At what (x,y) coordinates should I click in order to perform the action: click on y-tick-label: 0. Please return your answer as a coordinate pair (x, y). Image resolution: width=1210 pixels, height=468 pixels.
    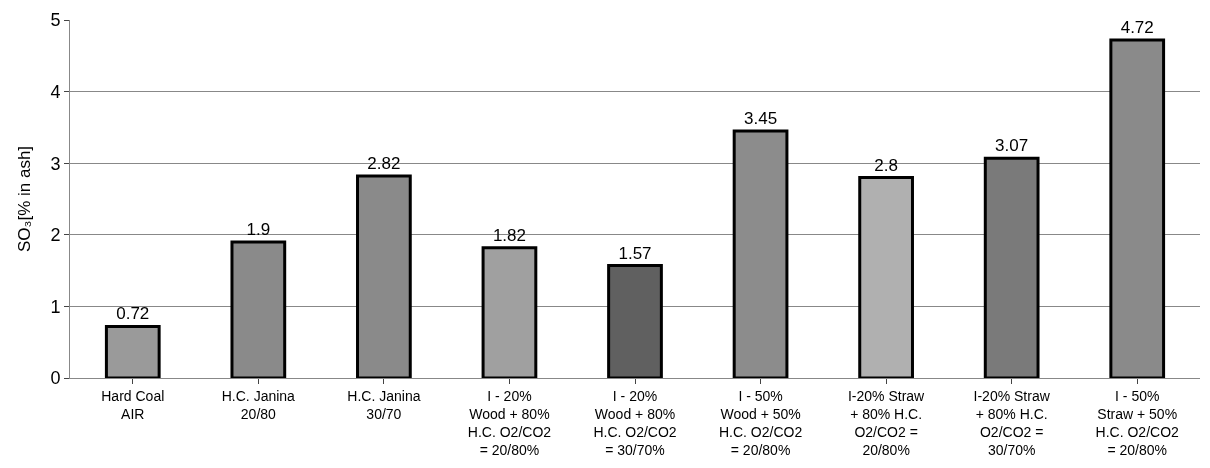
    Looking at the image, I should click on (55, 378).